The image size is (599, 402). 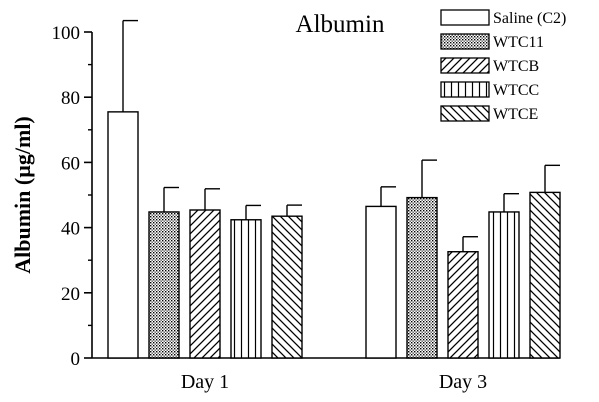 I want to click on y-tick-label: 0, so click(x=76, y=359).